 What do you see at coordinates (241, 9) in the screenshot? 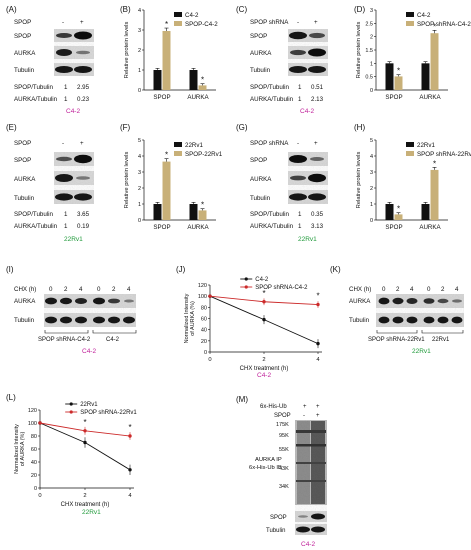
I see `panel-c-label: (C)` at bounding box center [241, 9].